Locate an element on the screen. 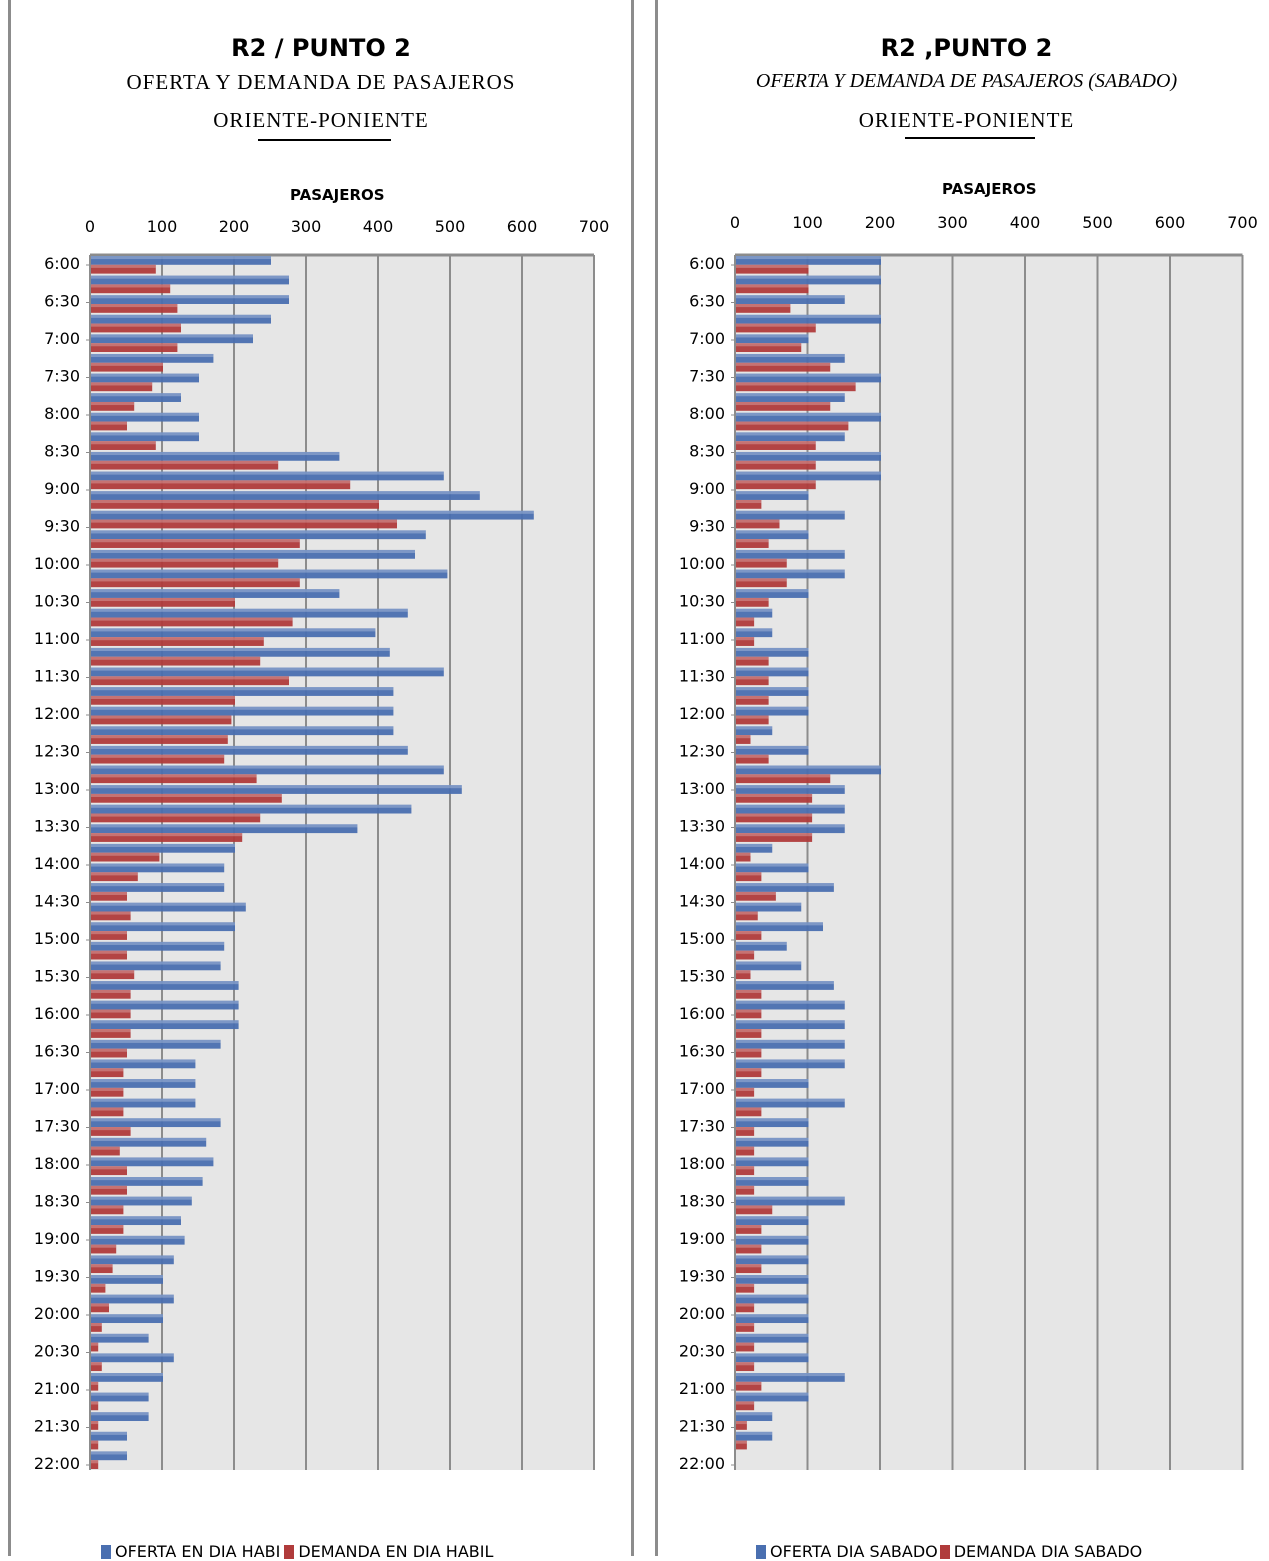  legend-label-oferta: OFERTA DIA SABADO is located at coordinates (854, 1551).